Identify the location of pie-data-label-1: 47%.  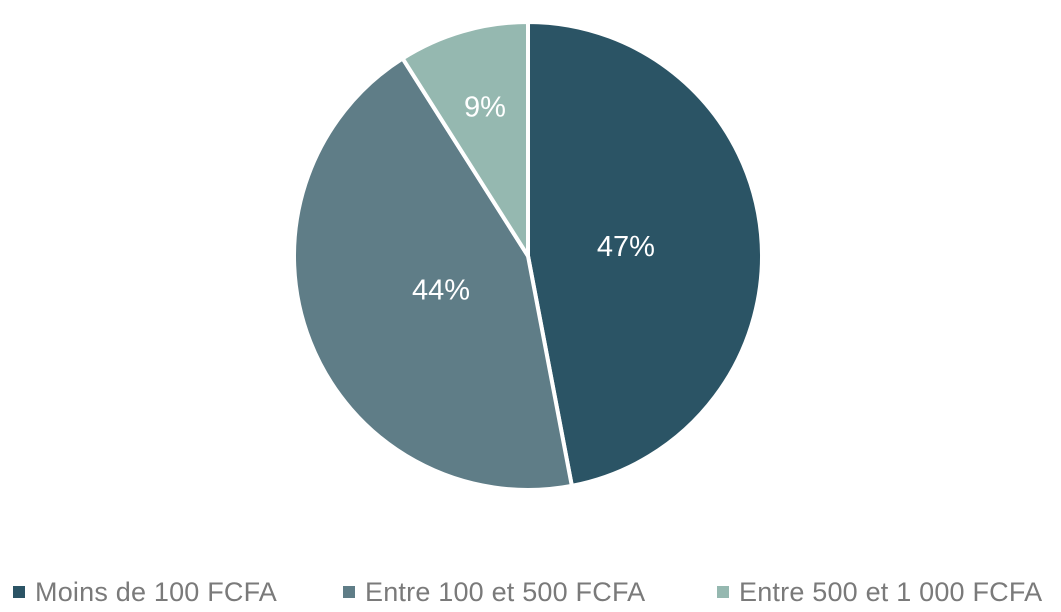
(626, 247).